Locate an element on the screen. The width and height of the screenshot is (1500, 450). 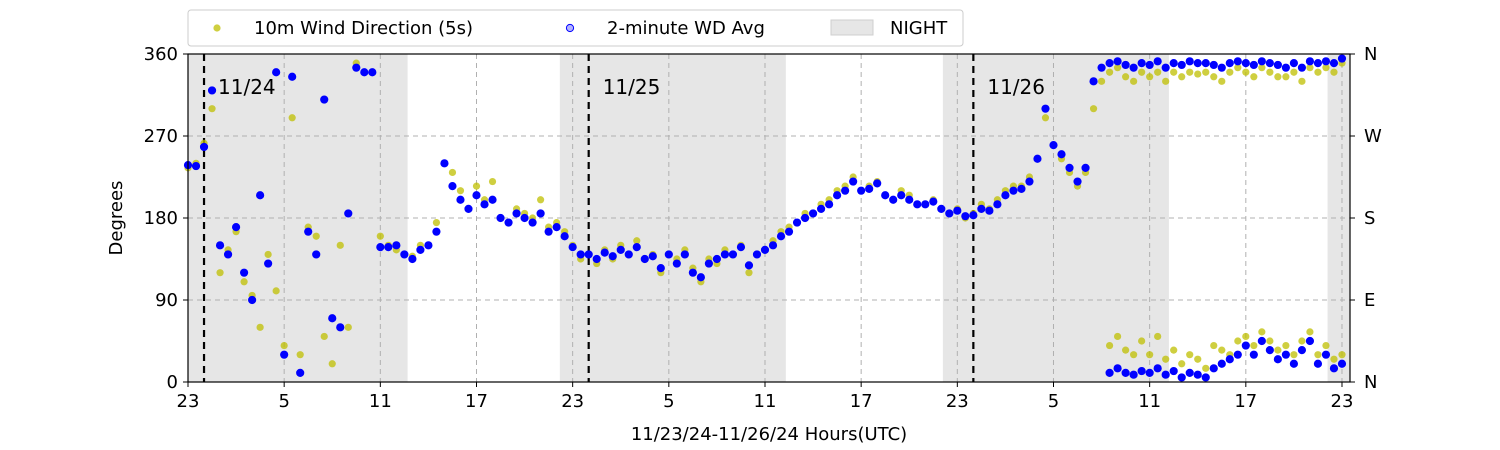
compass-label: W is located at coordinates (1373, 136).